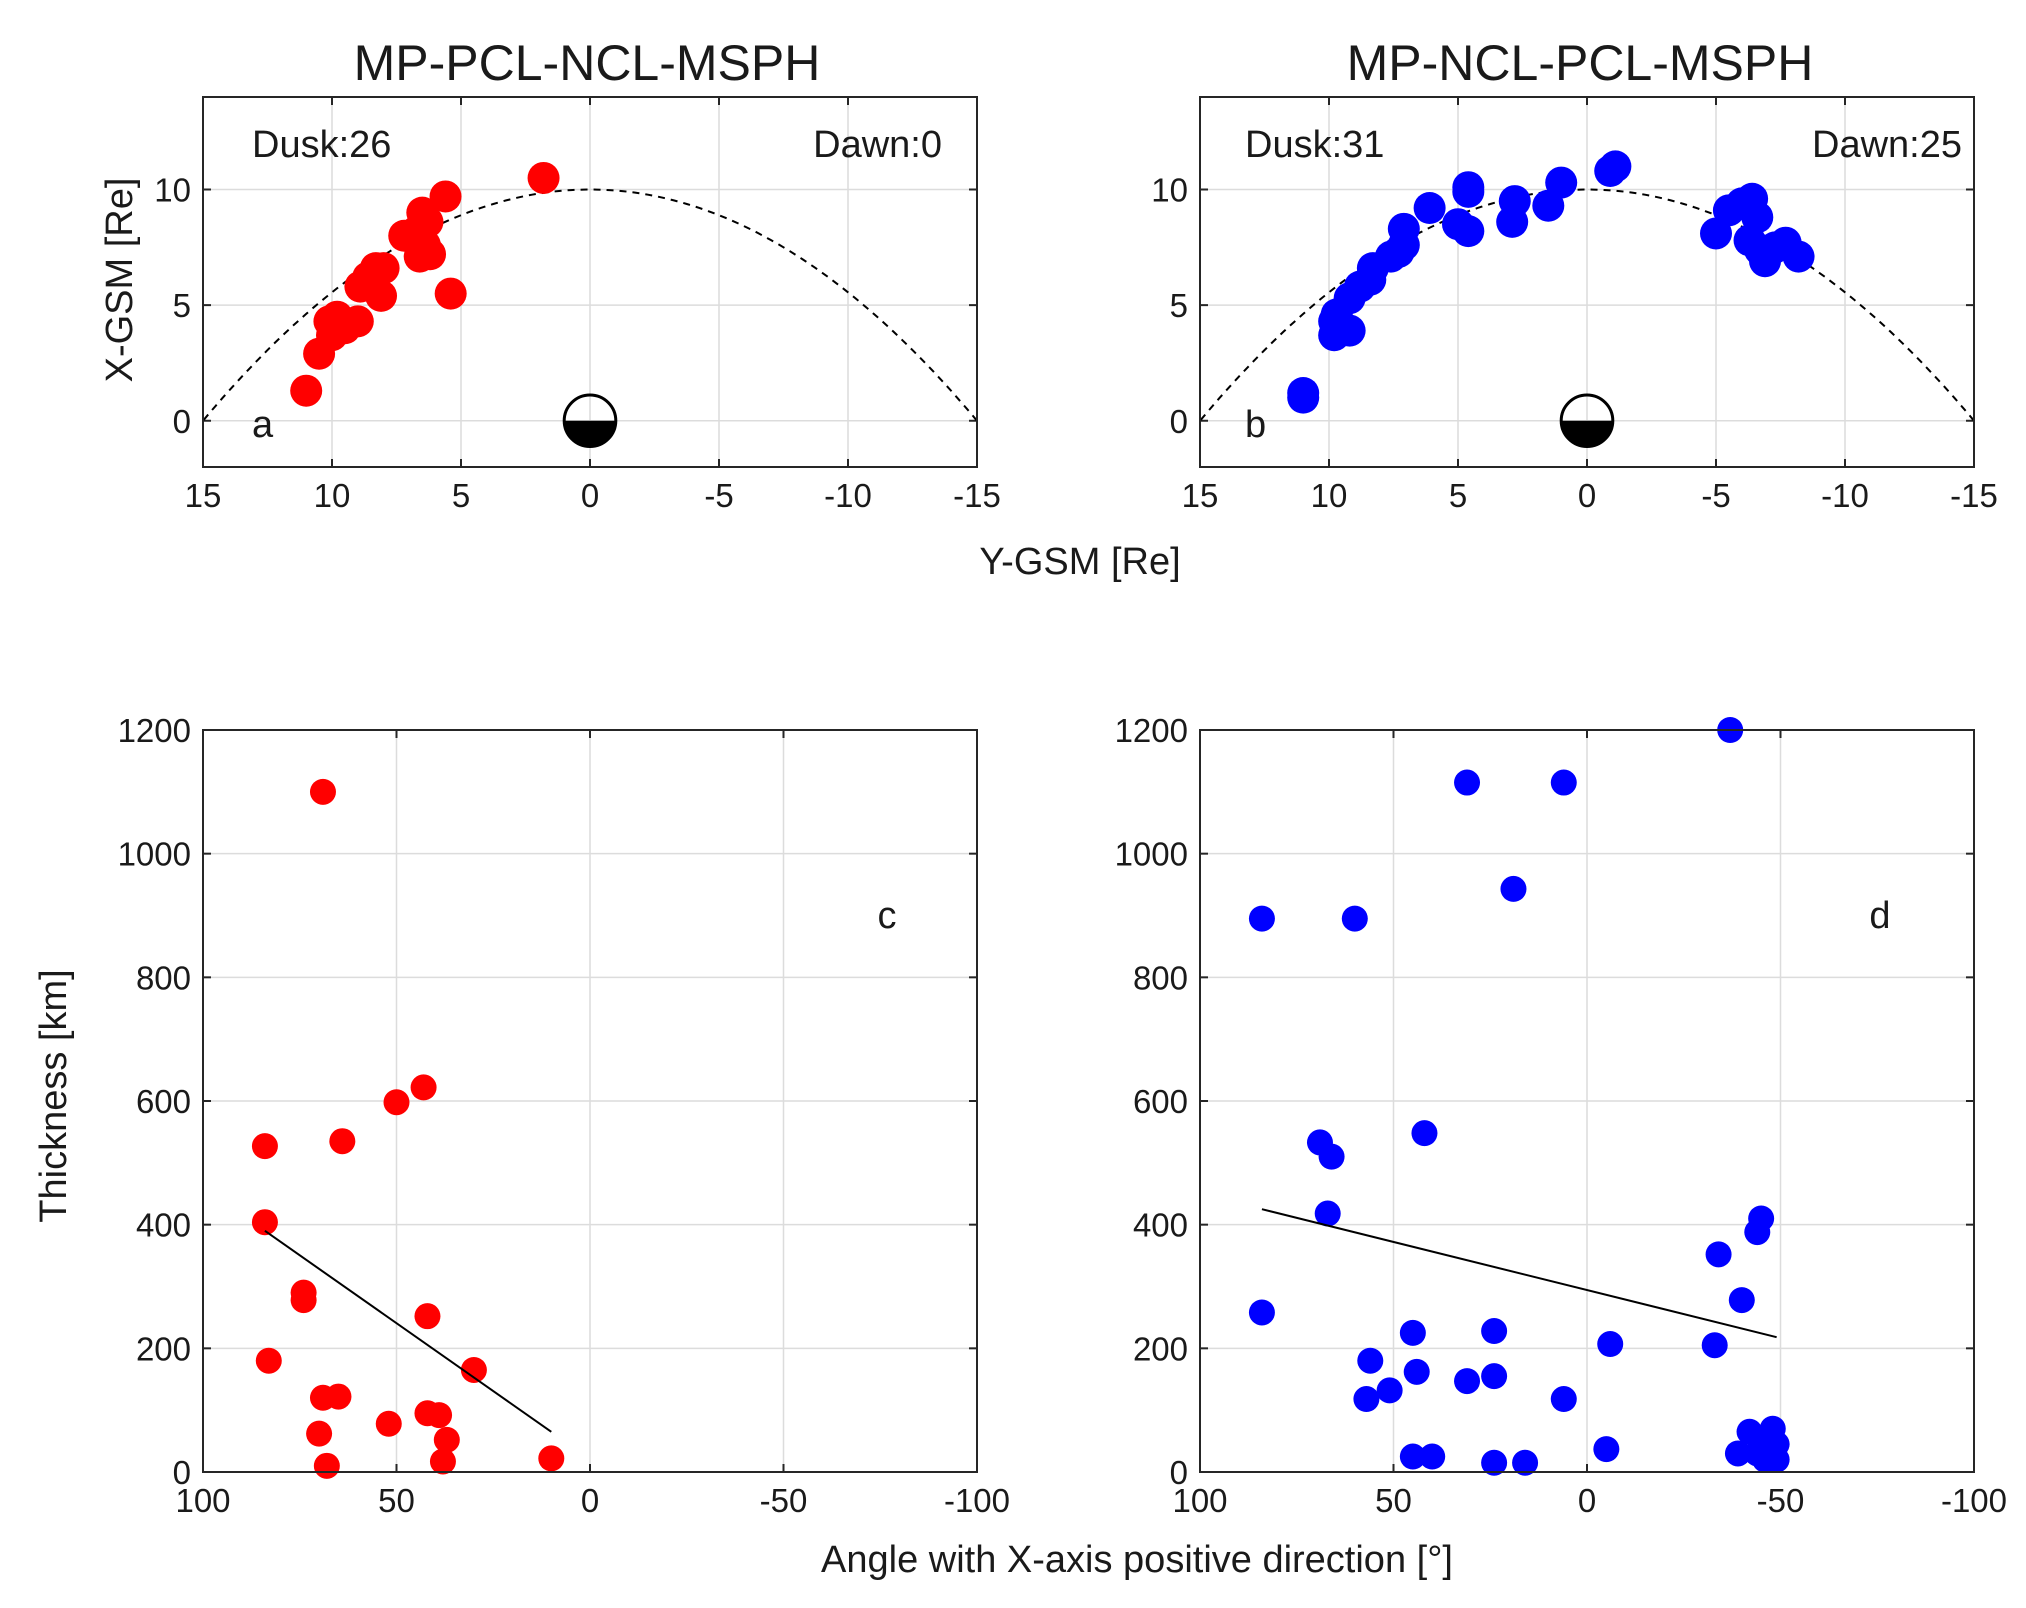 This screenshot has height=1608, width=2026. What do you see at coordinates (1151, 854) in the screenshot?
I see `panel-d-ytick-label-5: 1000` at bounding box center [1151, 854].